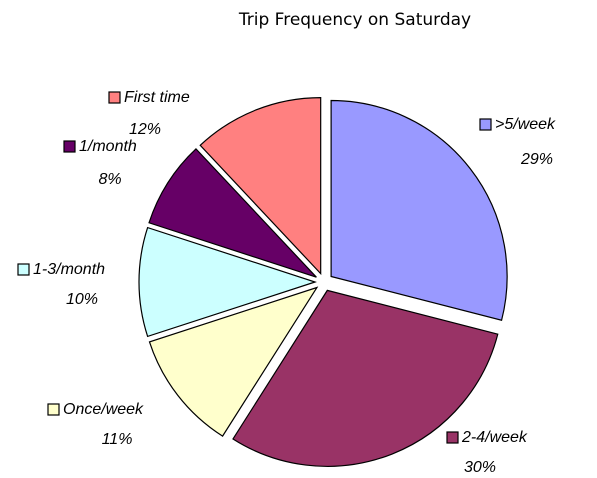 This screenshot has width=597, height=478. What do you see at coordinates (536, 159) in the screenshot?
I see `slice-value-label: 29%` at bounding box center [536, 159].